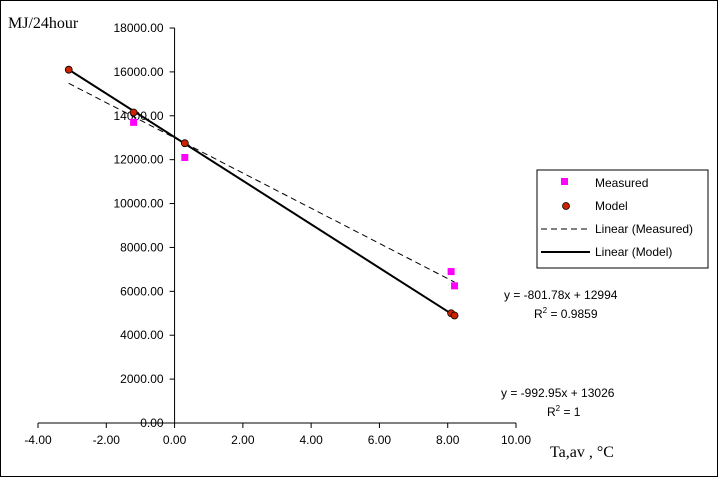 The height and width of the screenshot is (477, 718). What do you see at coordinates (516, 440) in the screenshot?
I see `x-tick-label: 10.00` at bounding box center [516, 440].